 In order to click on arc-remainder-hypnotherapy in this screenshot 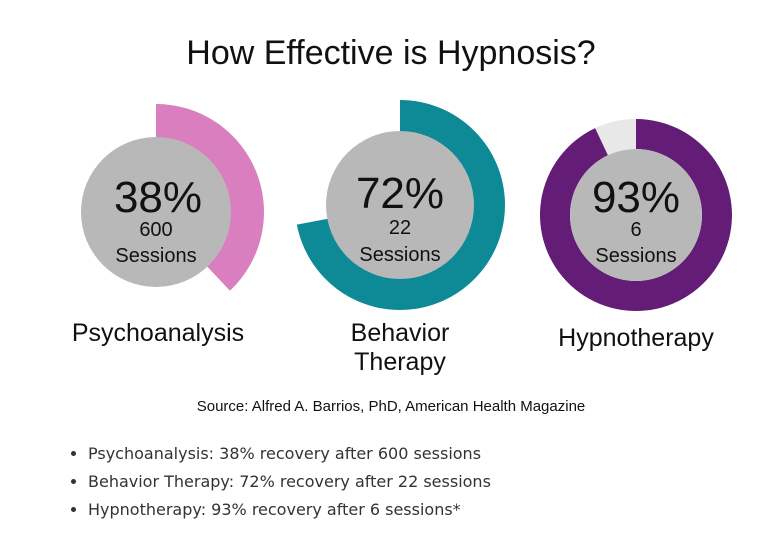, I will do `click(615, 137)`.